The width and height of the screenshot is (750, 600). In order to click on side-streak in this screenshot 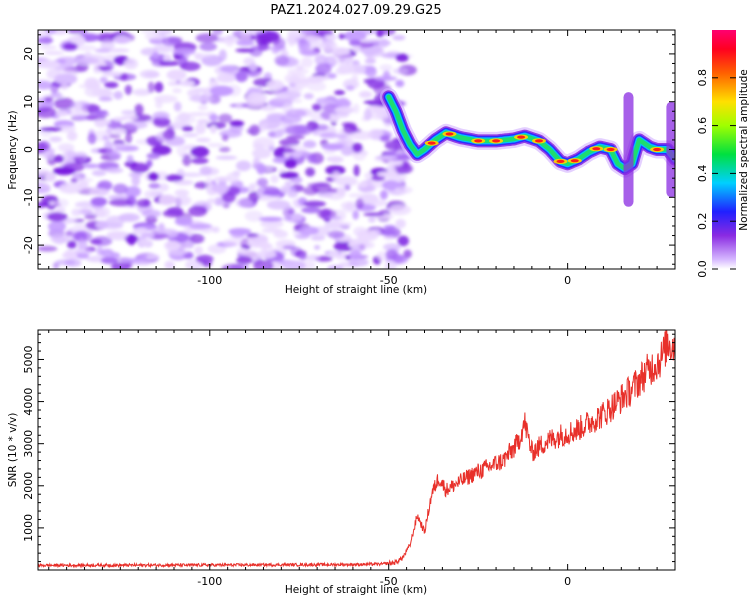, I will do `click(628, 149)`.